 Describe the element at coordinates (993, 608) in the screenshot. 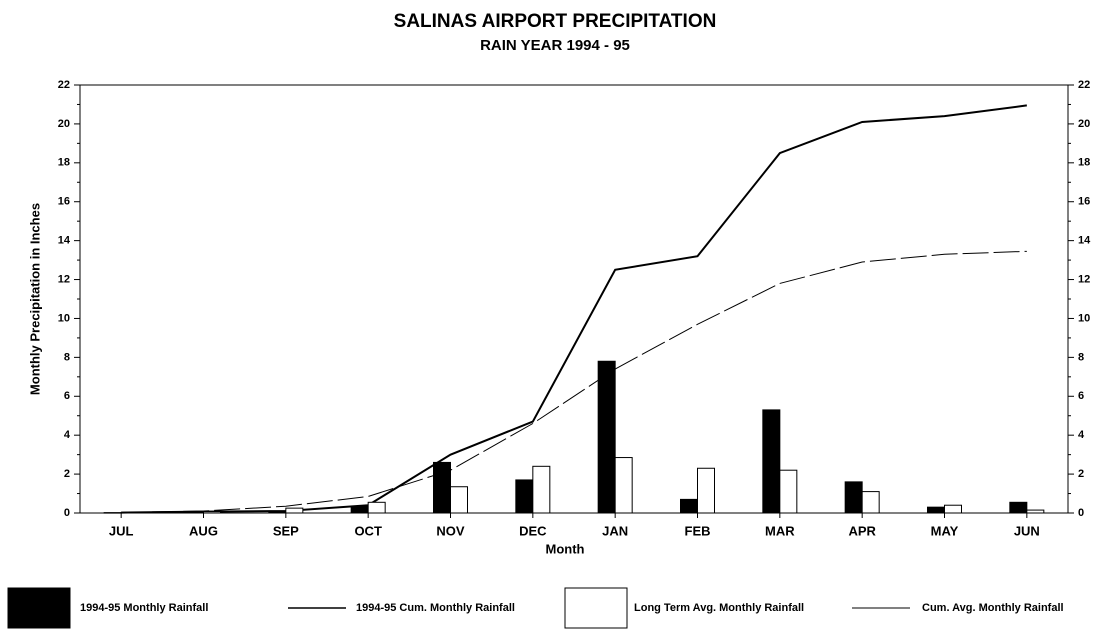

I see `legend-label: Cum. Avg. Monthly Rainfall` at that location.